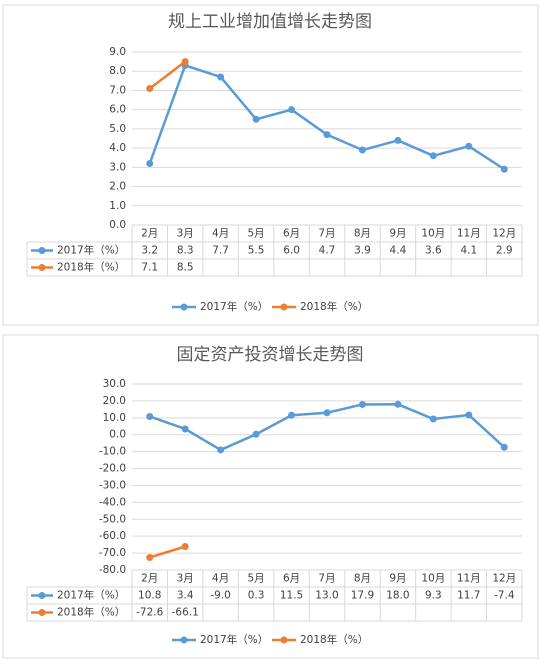  Describe the element at coordinates (468, 596) in the screenshot. I see `table-value: 11.7` at that location.